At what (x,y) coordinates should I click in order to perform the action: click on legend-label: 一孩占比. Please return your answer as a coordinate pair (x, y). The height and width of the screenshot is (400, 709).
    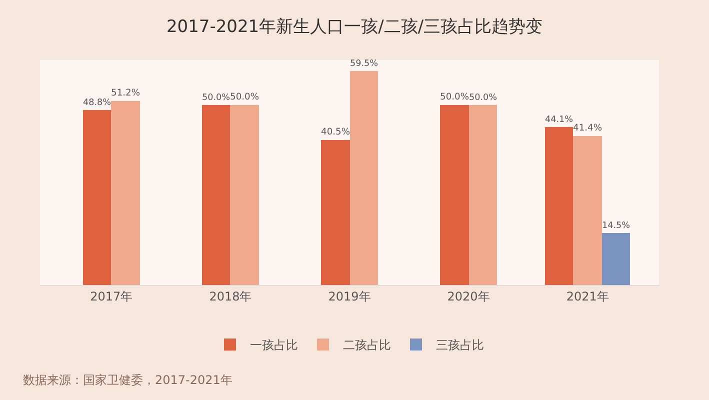
    Looking at the image, I should click on (274, 345).